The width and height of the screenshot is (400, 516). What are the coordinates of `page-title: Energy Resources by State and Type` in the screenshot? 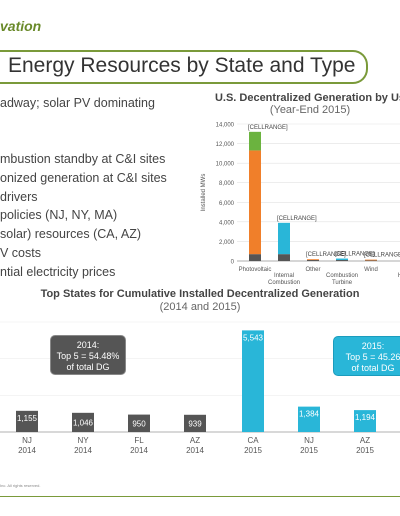 It's located at (182, 65).